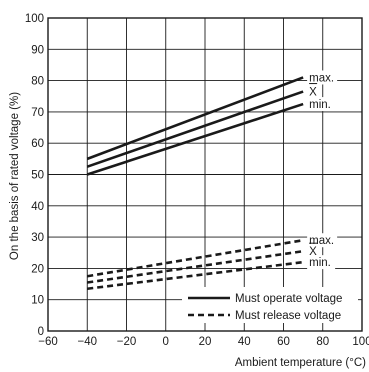  Describe the element at coordinates (37, 113) in the screenshot. I see `y-tick-label: 70` at that location.